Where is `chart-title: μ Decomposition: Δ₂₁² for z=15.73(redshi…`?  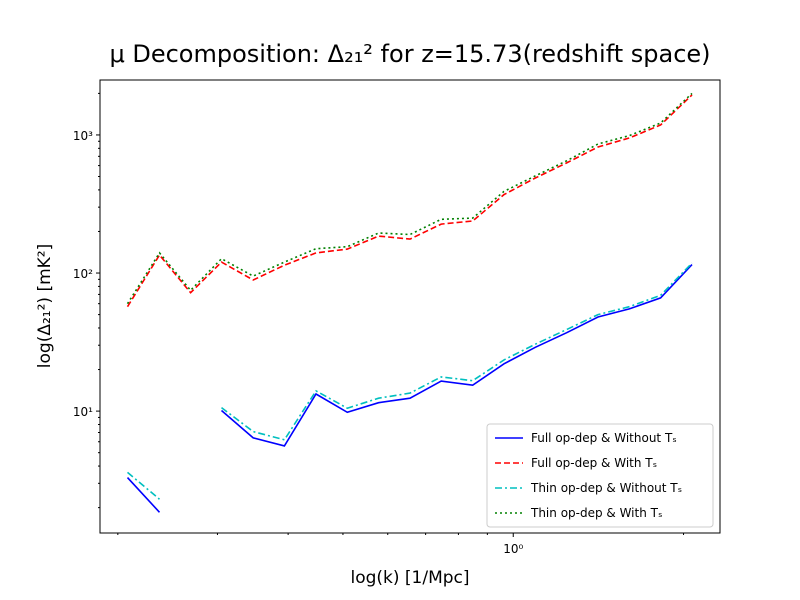
chart-title: μ Decomposition: Δ₂₁² for z=15.73(redshi… is located at coordinates (409, 54).